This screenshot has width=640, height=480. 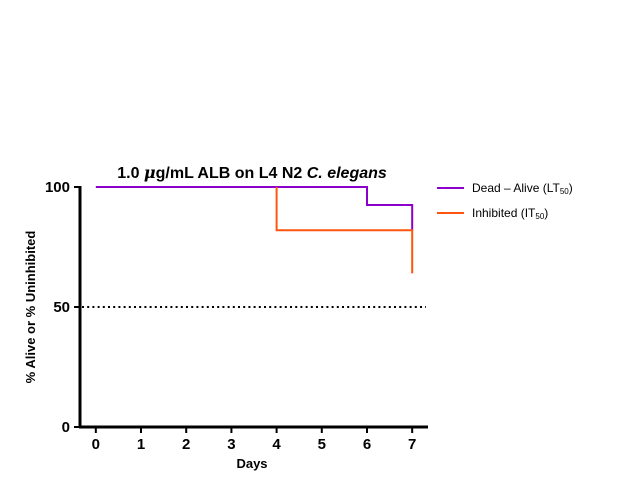 I want to click on x-tick-label-1: 1, so click(x=141, y=444).